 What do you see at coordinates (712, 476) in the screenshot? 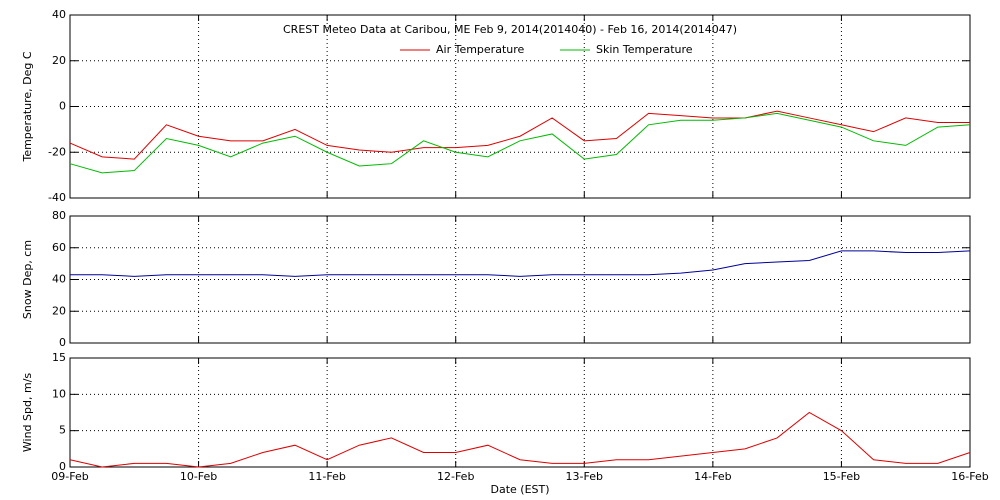
I see `x-tick-label: 14-Feb` at bounding box center [712, 476].